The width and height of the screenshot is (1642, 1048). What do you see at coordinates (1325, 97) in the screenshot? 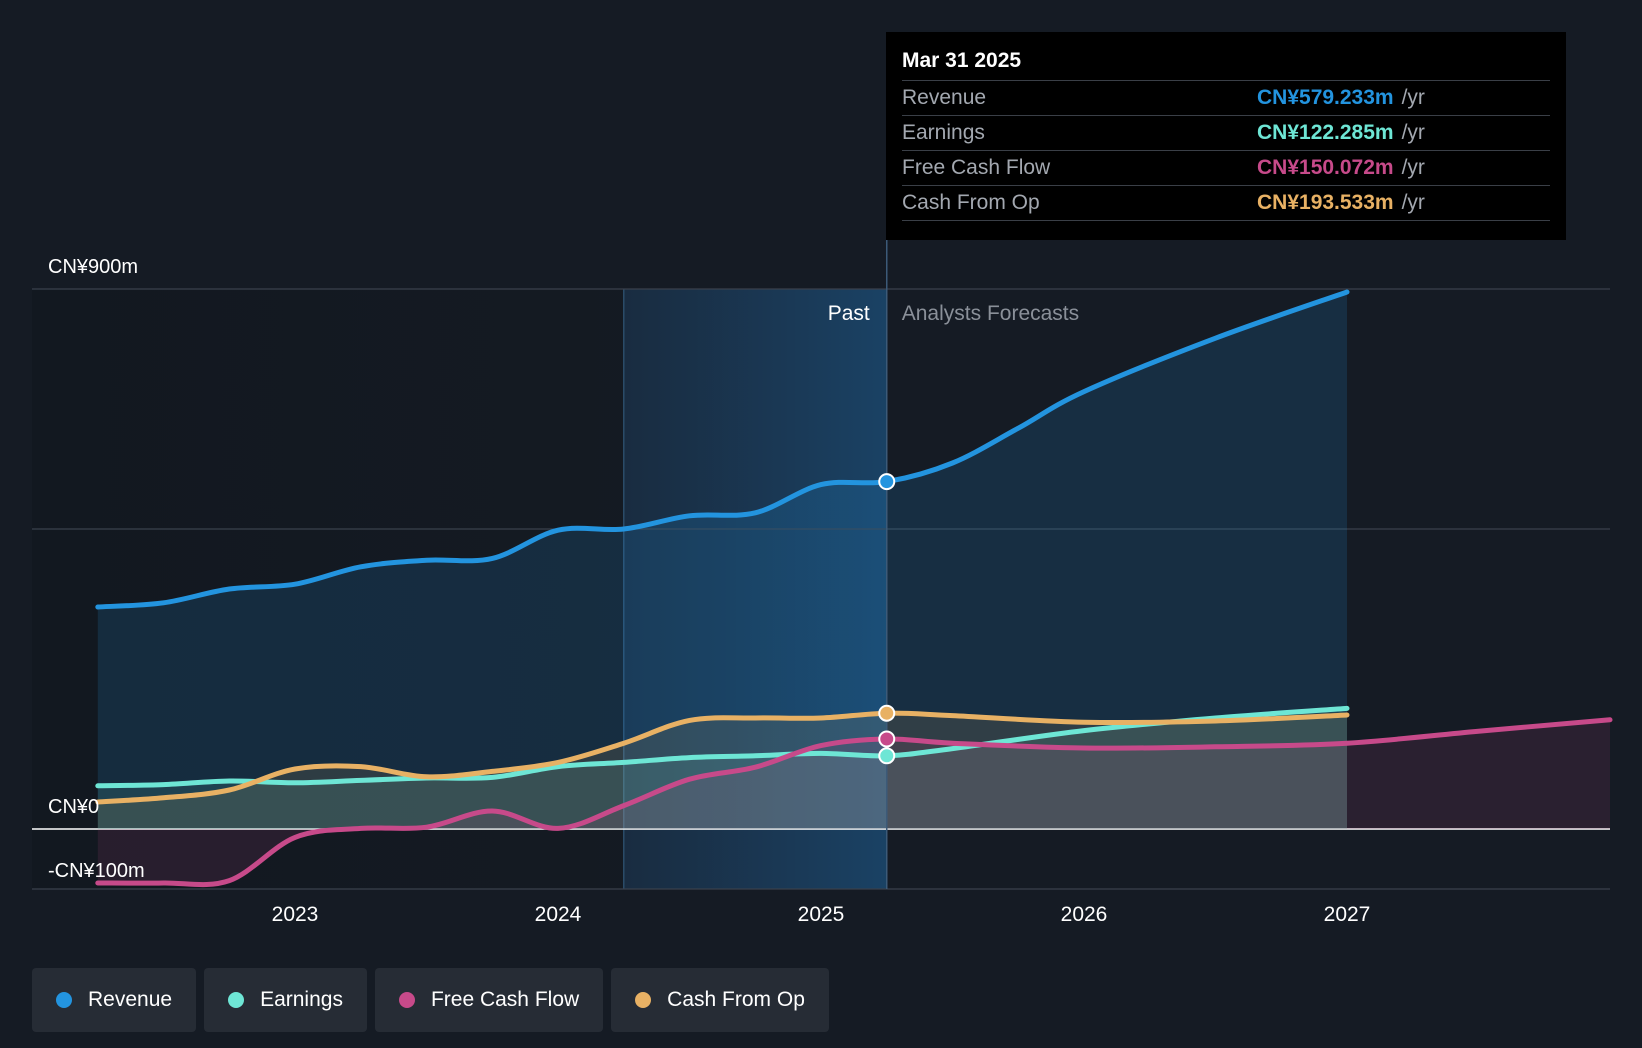
I see `tooltip-value: CN¥579.233m` at bounding box center [1325, 97].